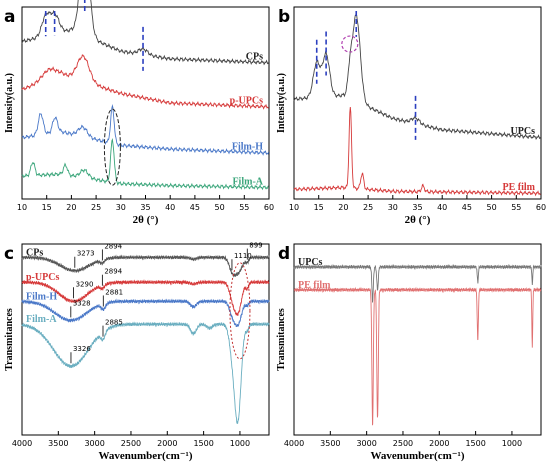  I want to click on panel-letter: a, so click(9, 17).